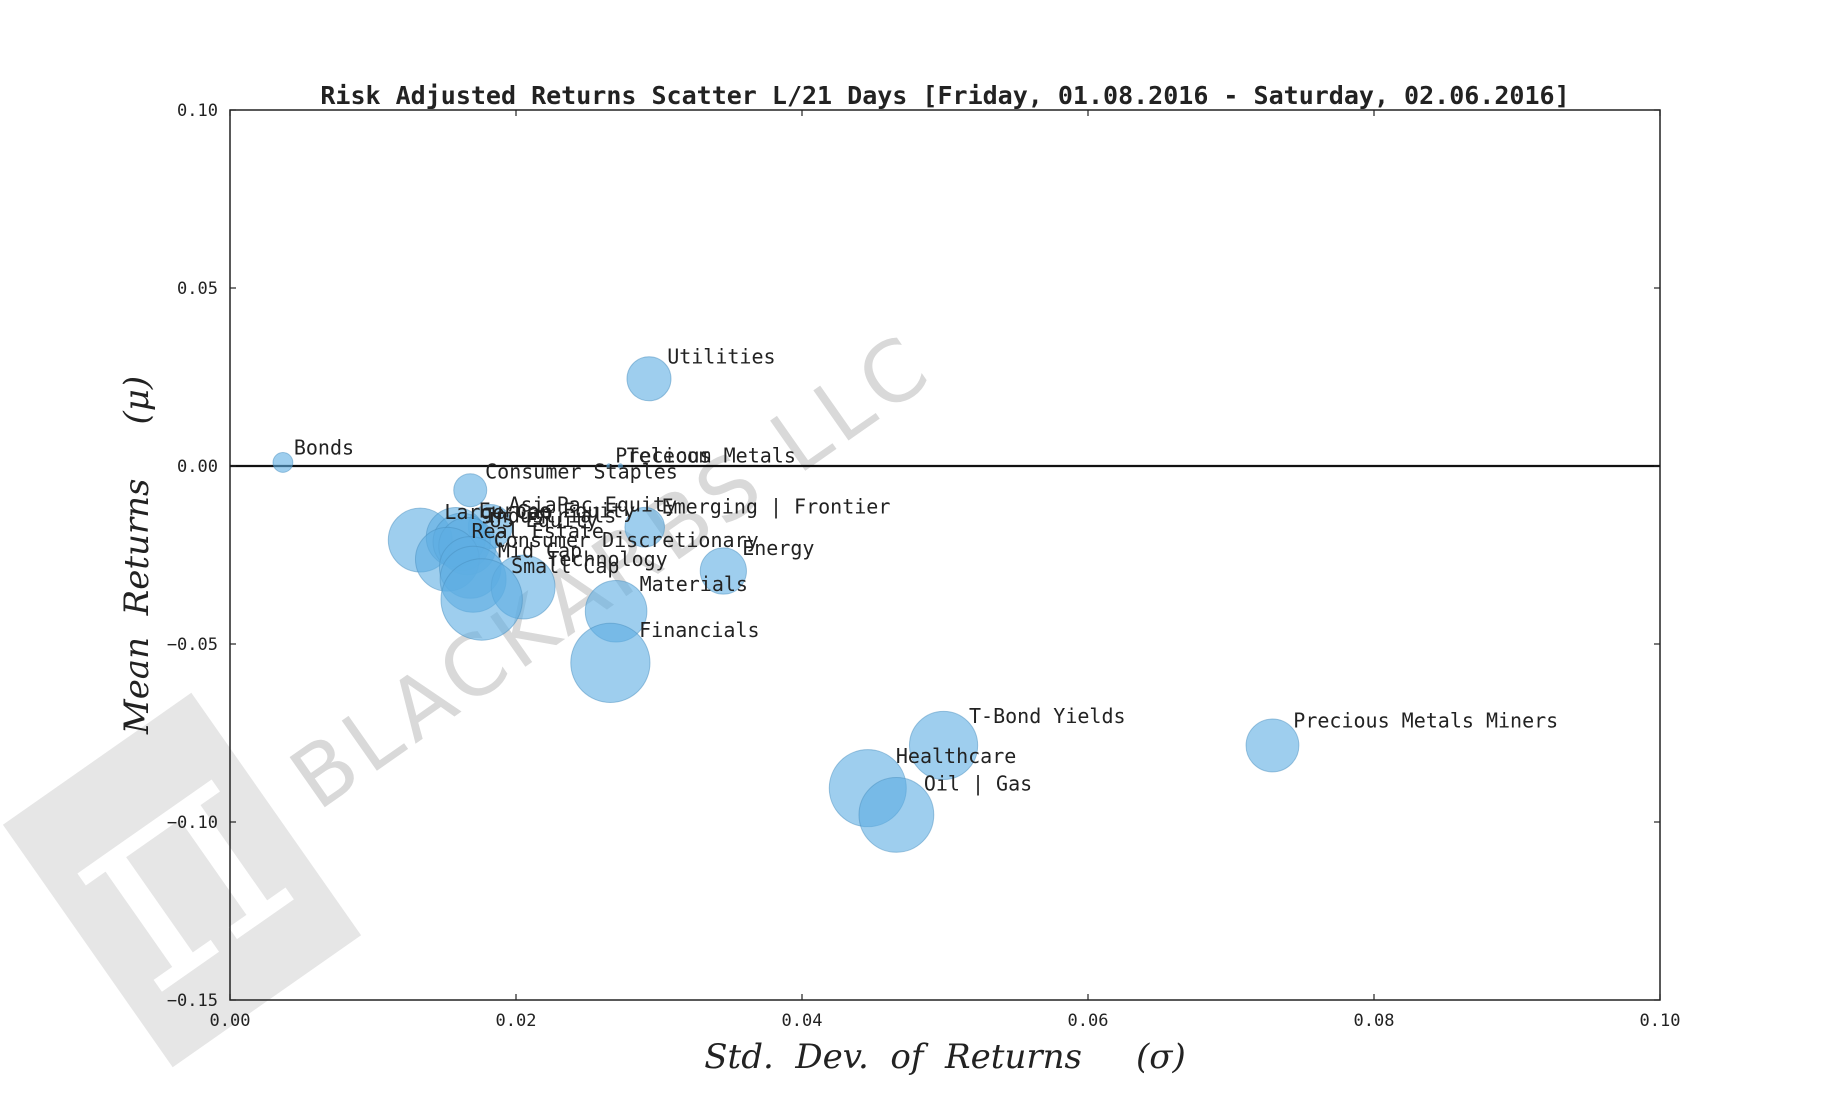 Image resolution: width=1825 pixels, height=1100 pixels. What do you see at coordinates (192, 1001) in the screenshot?
I see `y-tick-label: −0.15` at bounding box center [192, 1001].